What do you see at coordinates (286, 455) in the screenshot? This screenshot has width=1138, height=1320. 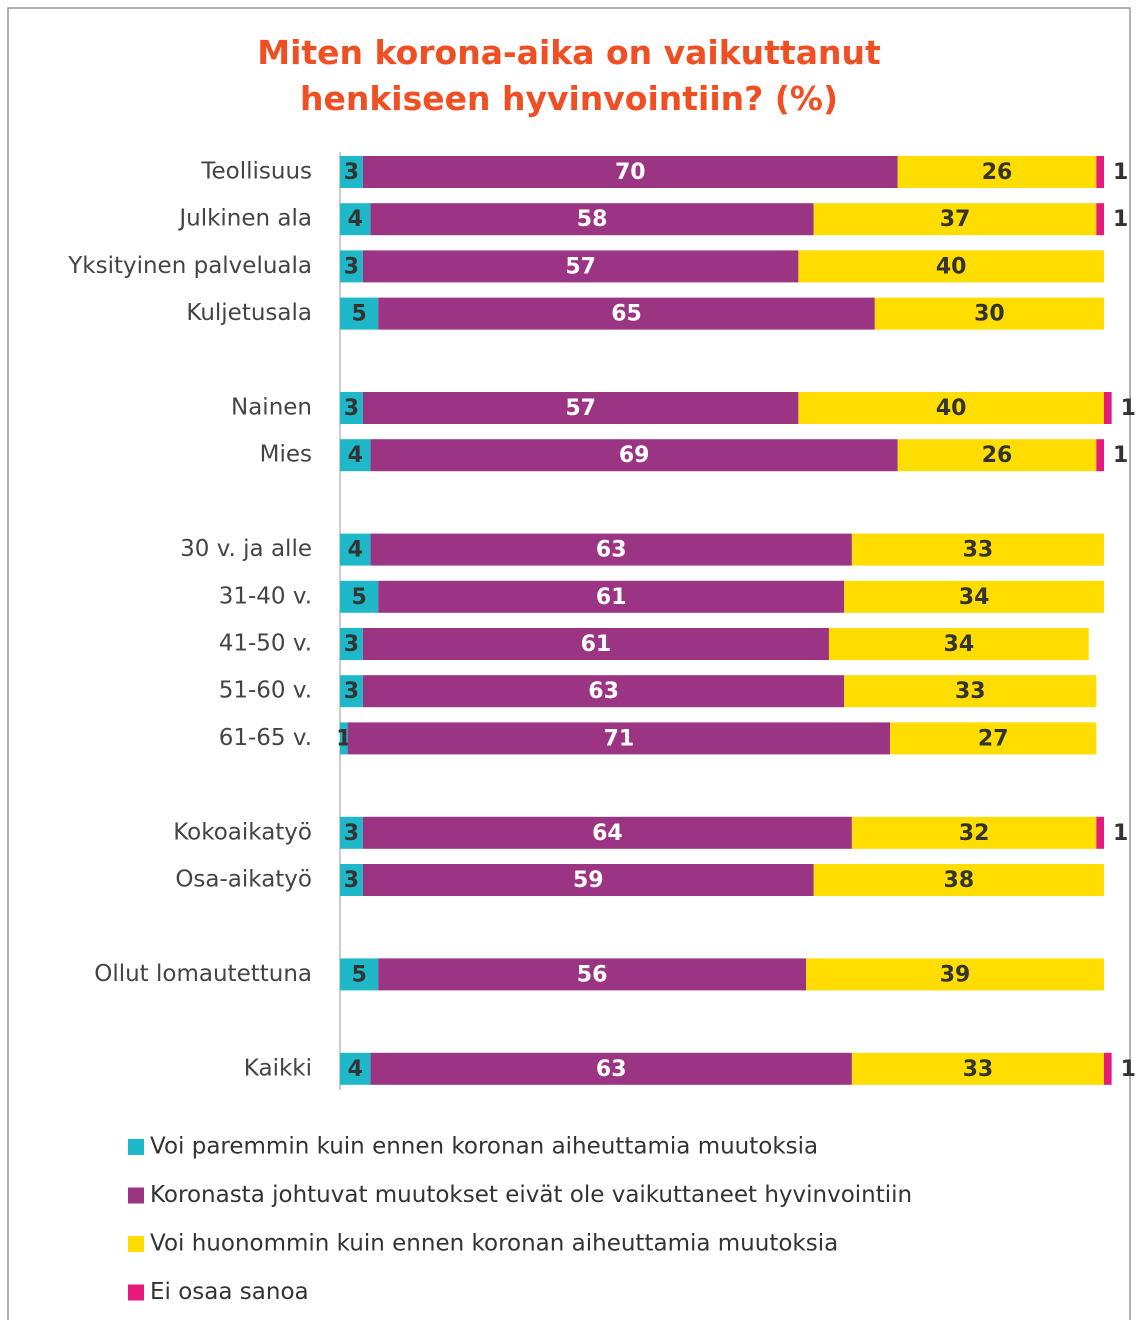 I see `category-label: Mies` at bounding box center [286, 455].